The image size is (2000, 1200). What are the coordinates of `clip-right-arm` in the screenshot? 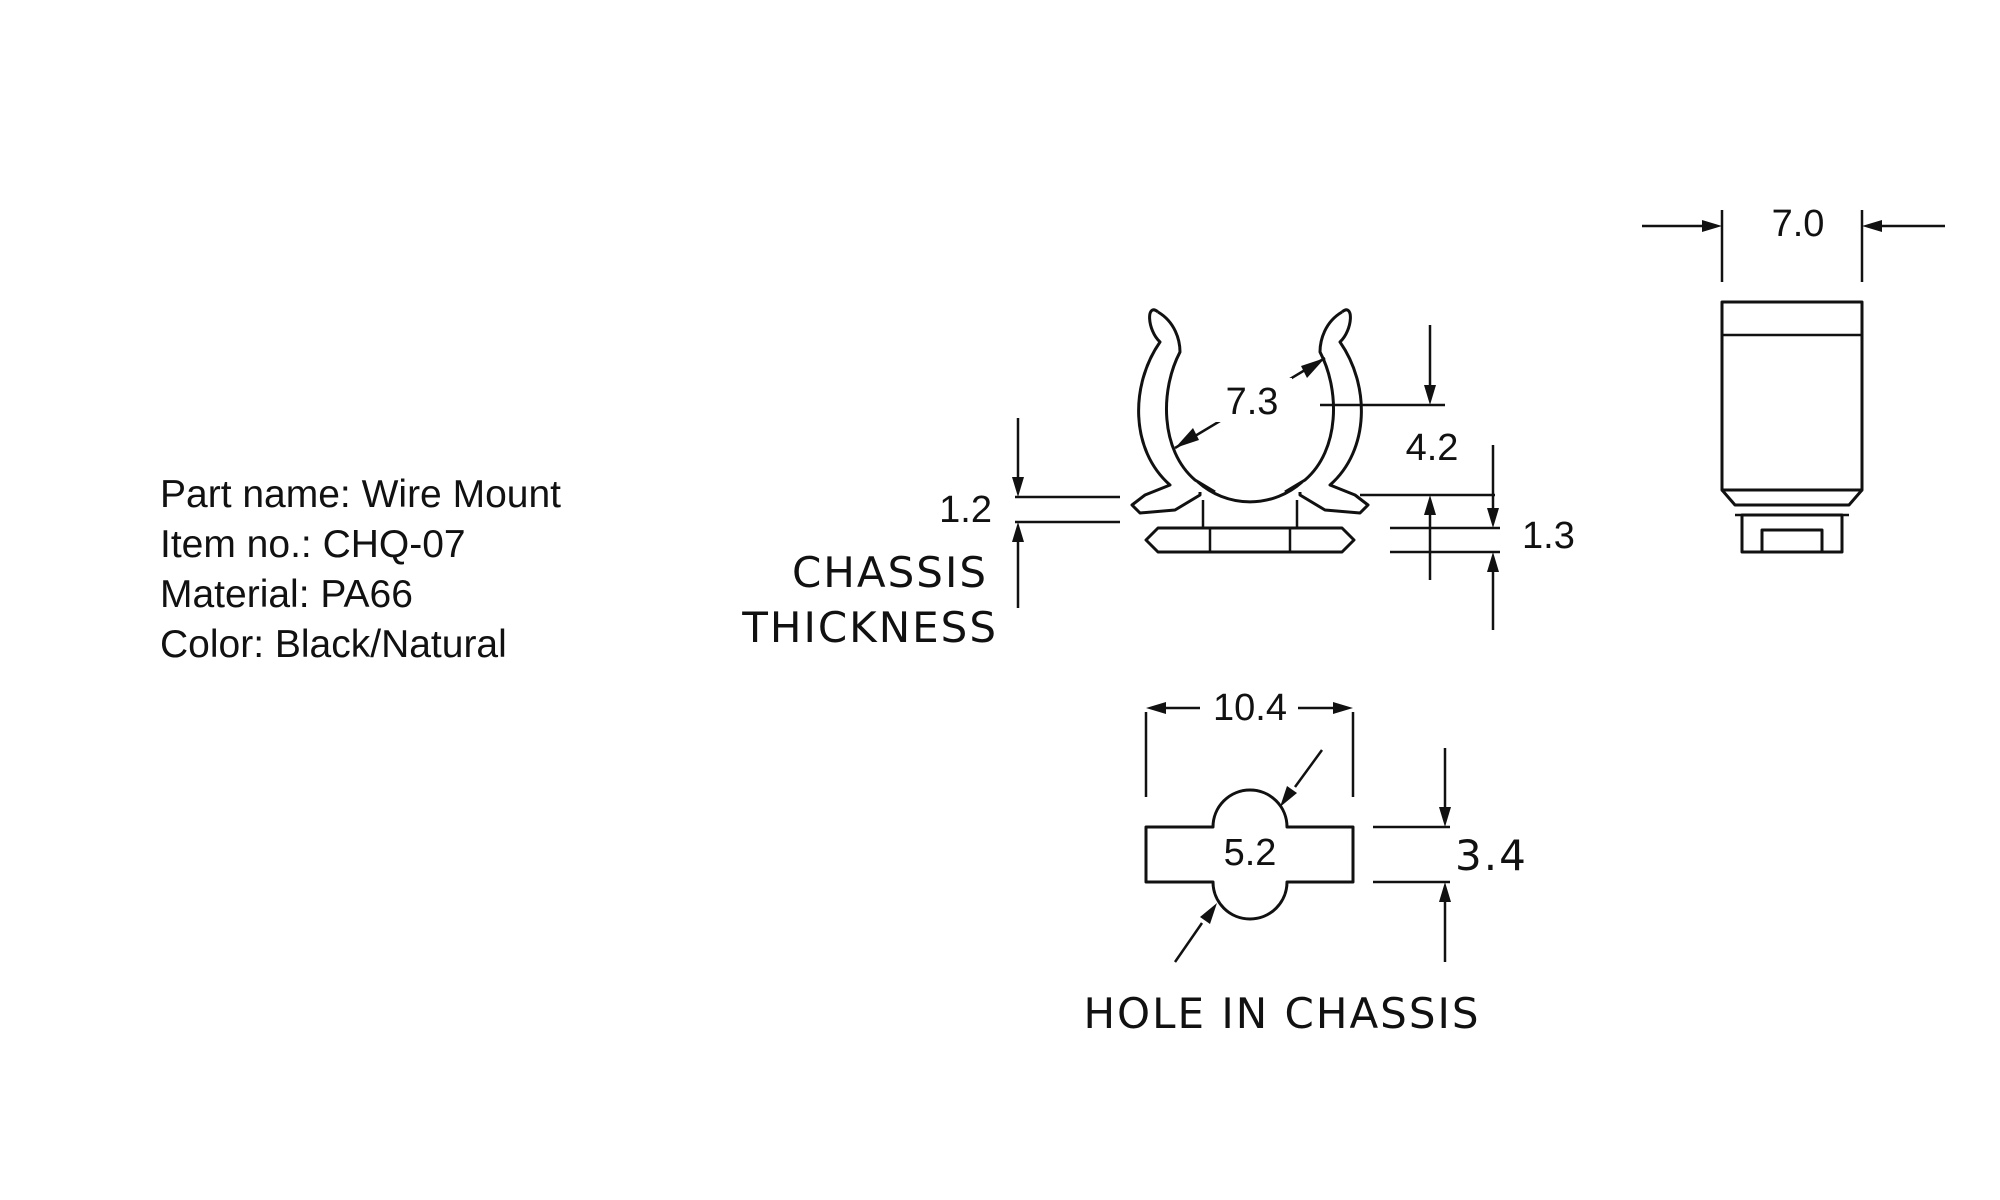 It's located at (1334, 411).